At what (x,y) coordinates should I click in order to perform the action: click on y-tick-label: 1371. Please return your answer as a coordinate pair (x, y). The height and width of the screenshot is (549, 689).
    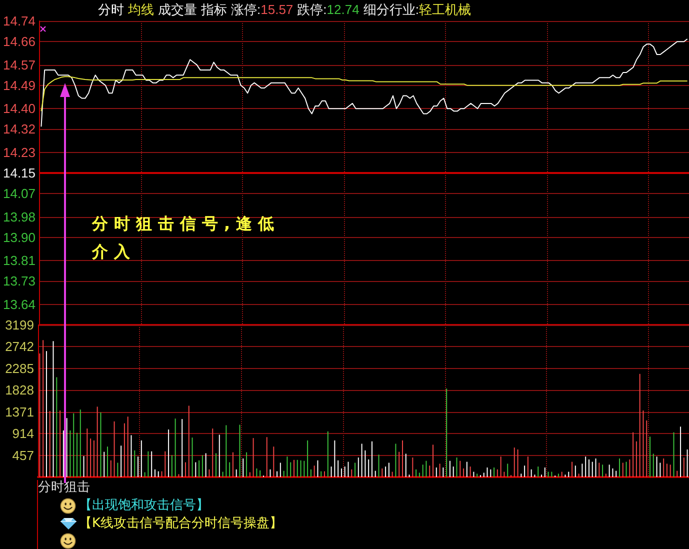
    Looking at the image, I should click on (19, 412).